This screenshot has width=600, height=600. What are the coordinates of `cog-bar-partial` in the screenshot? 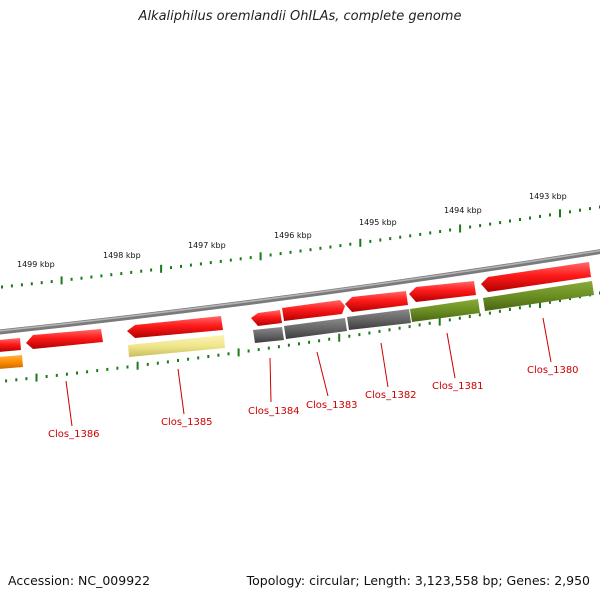 It's located at (11, 362).